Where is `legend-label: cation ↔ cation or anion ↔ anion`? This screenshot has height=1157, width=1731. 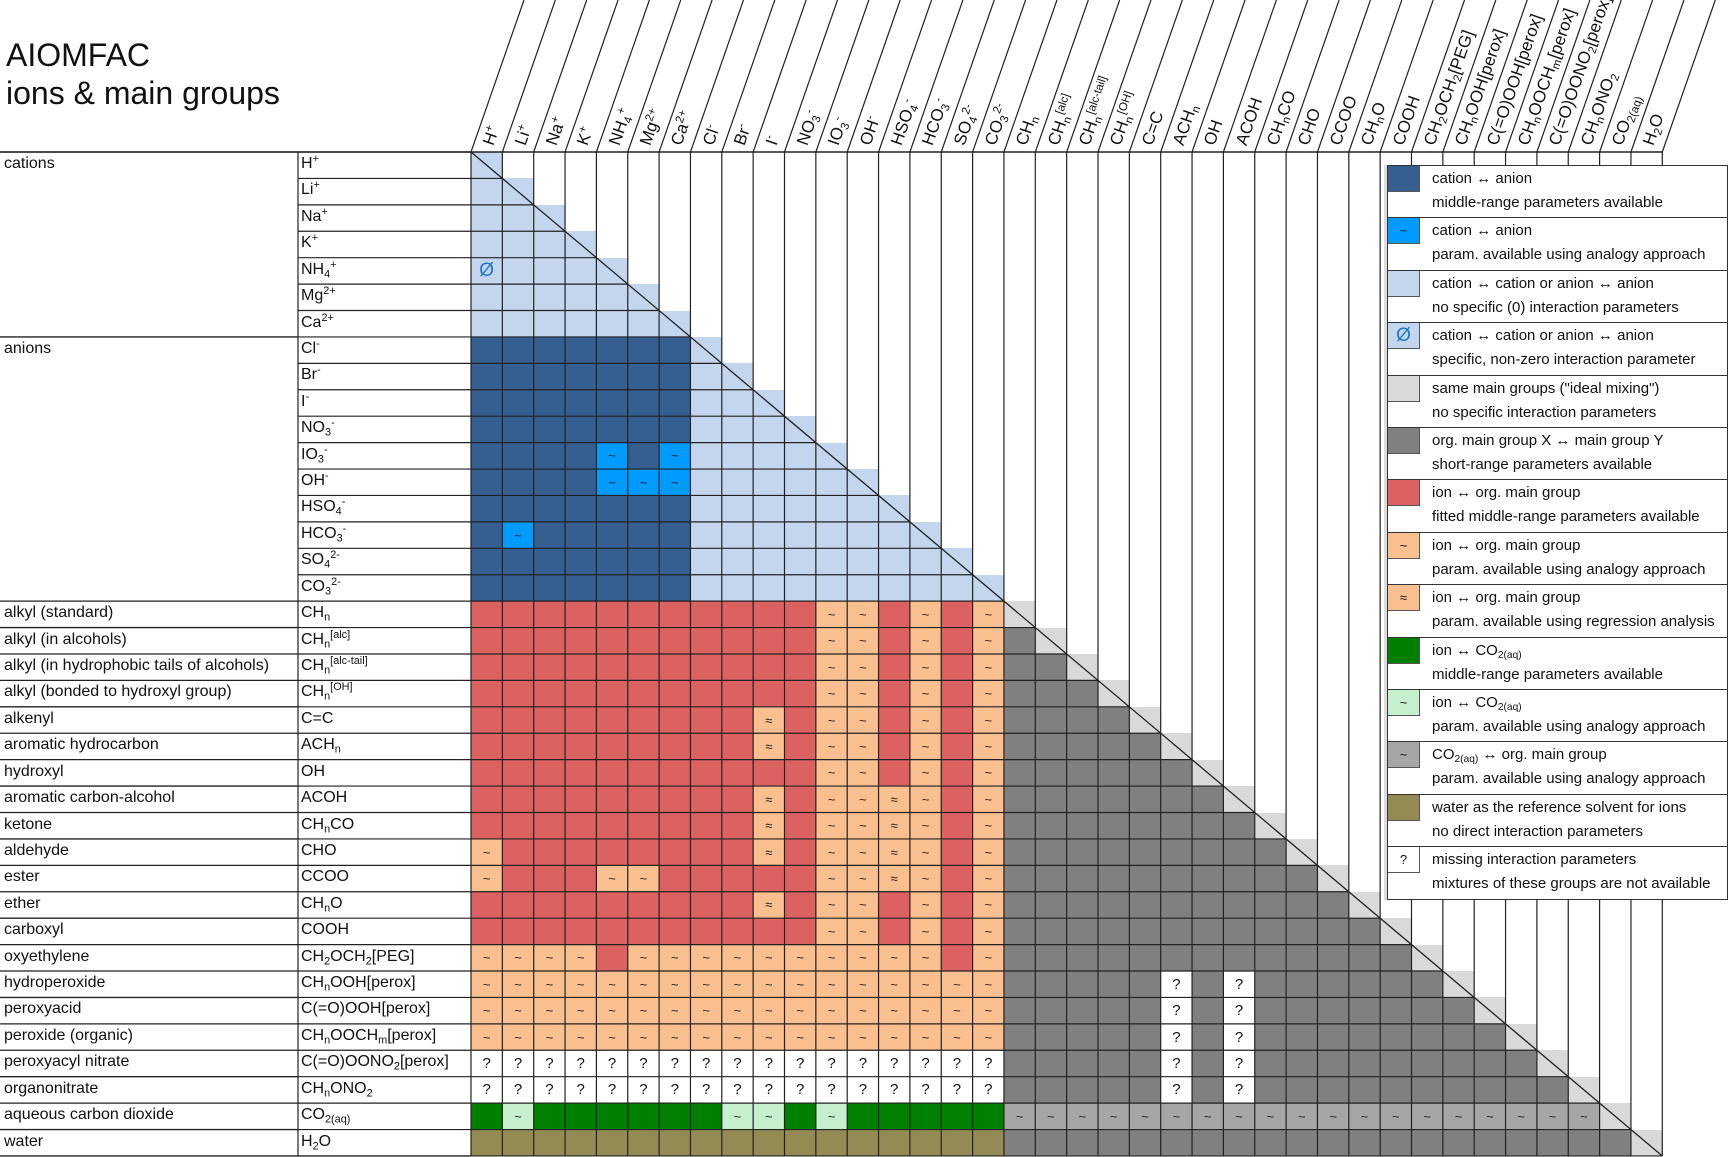
legend-label: cation ↔ cation or anion ↔ anion is located at coordinates (1543, 336).